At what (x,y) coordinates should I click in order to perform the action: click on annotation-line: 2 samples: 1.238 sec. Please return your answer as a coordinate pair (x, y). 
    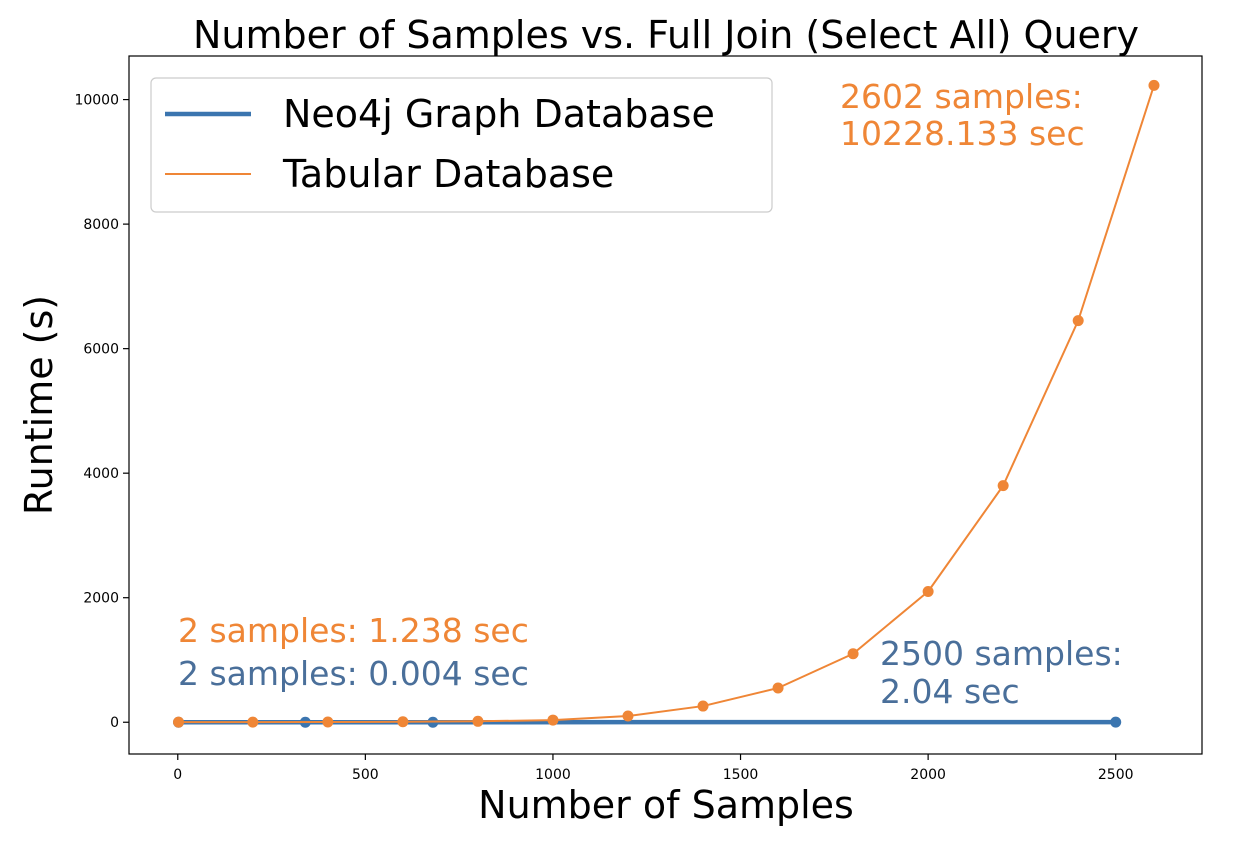
    Looking at the image, I should click on (353, 630).